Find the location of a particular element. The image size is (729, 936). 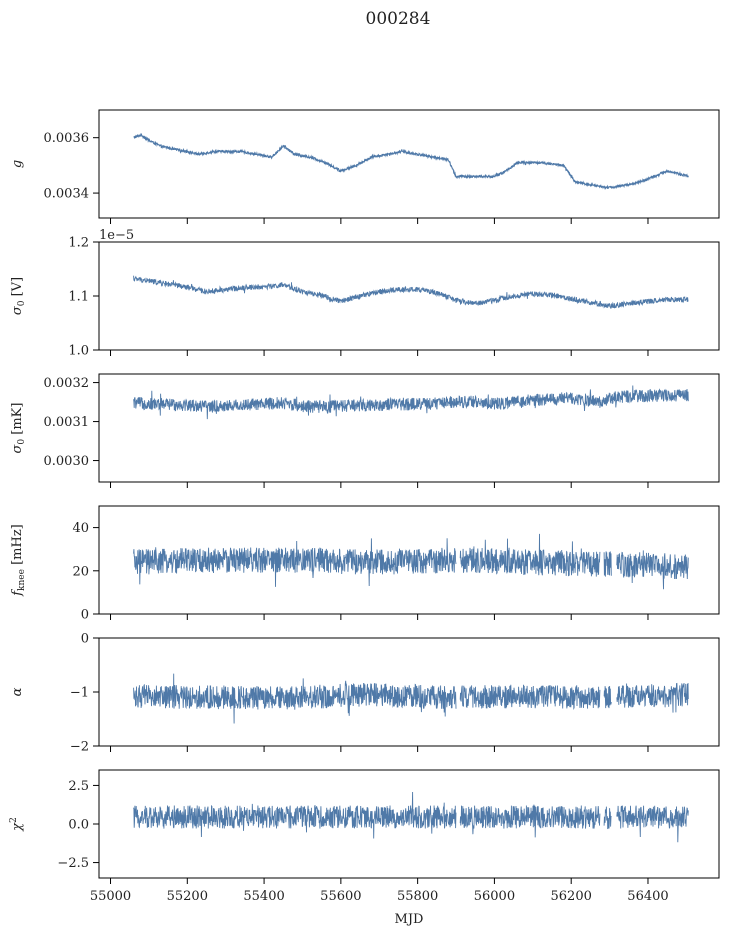

panel-4: 0 20 40 fknee [mHz] is located at coordinates (365, 564).